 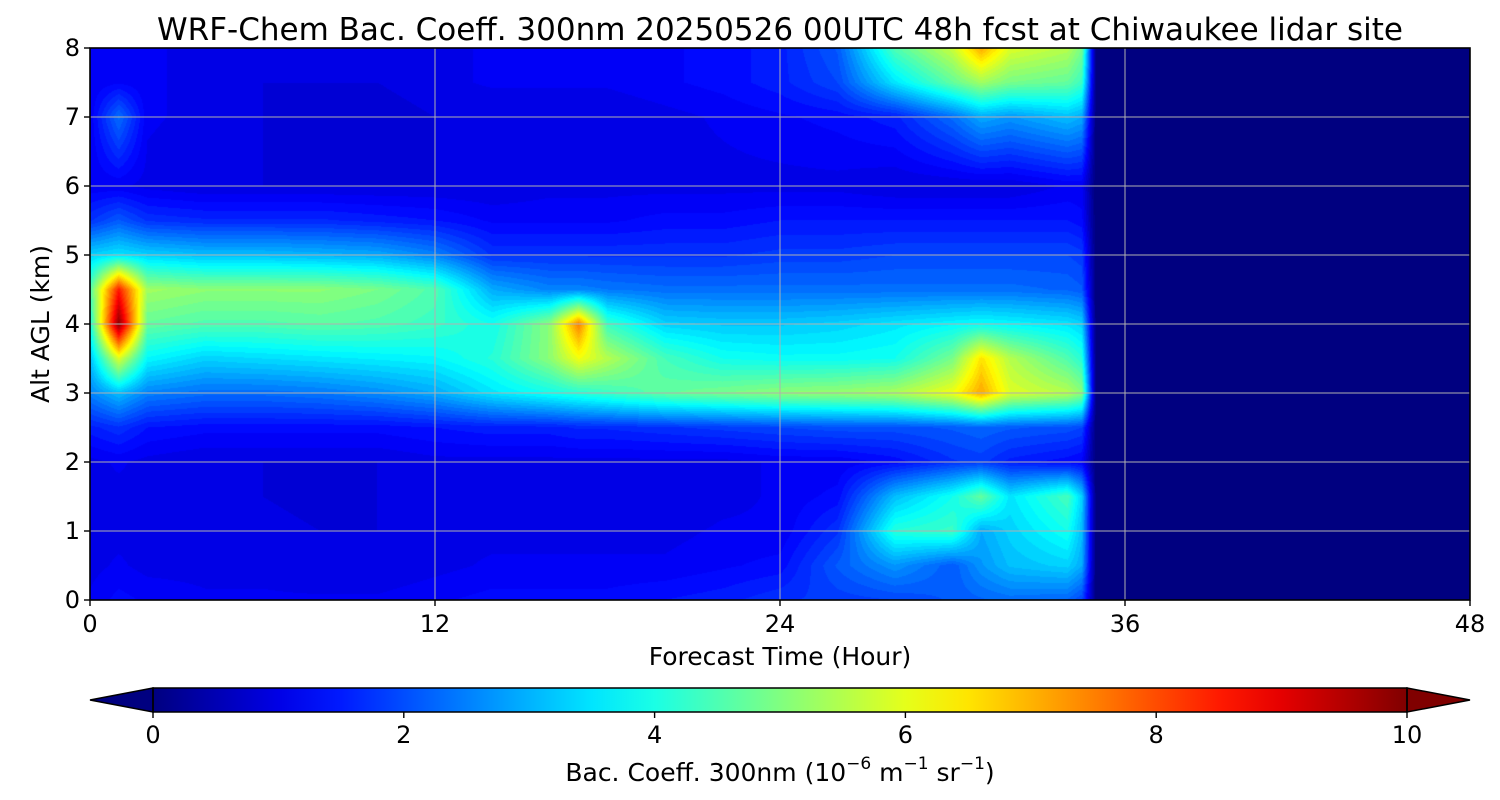 What do you see at coordinates (40, 324) in the screenshot?
I see `y-axis-label: Alt AGL (km)` at bounding box center [40, 324].